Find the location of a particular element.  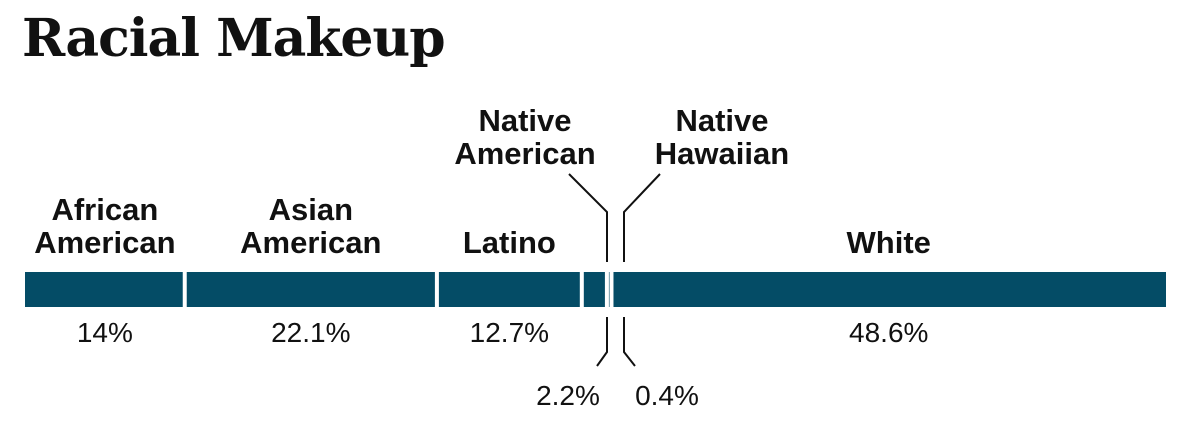

value-label-native-hawaiian: 0.4% is located at coordinates (667, 395).